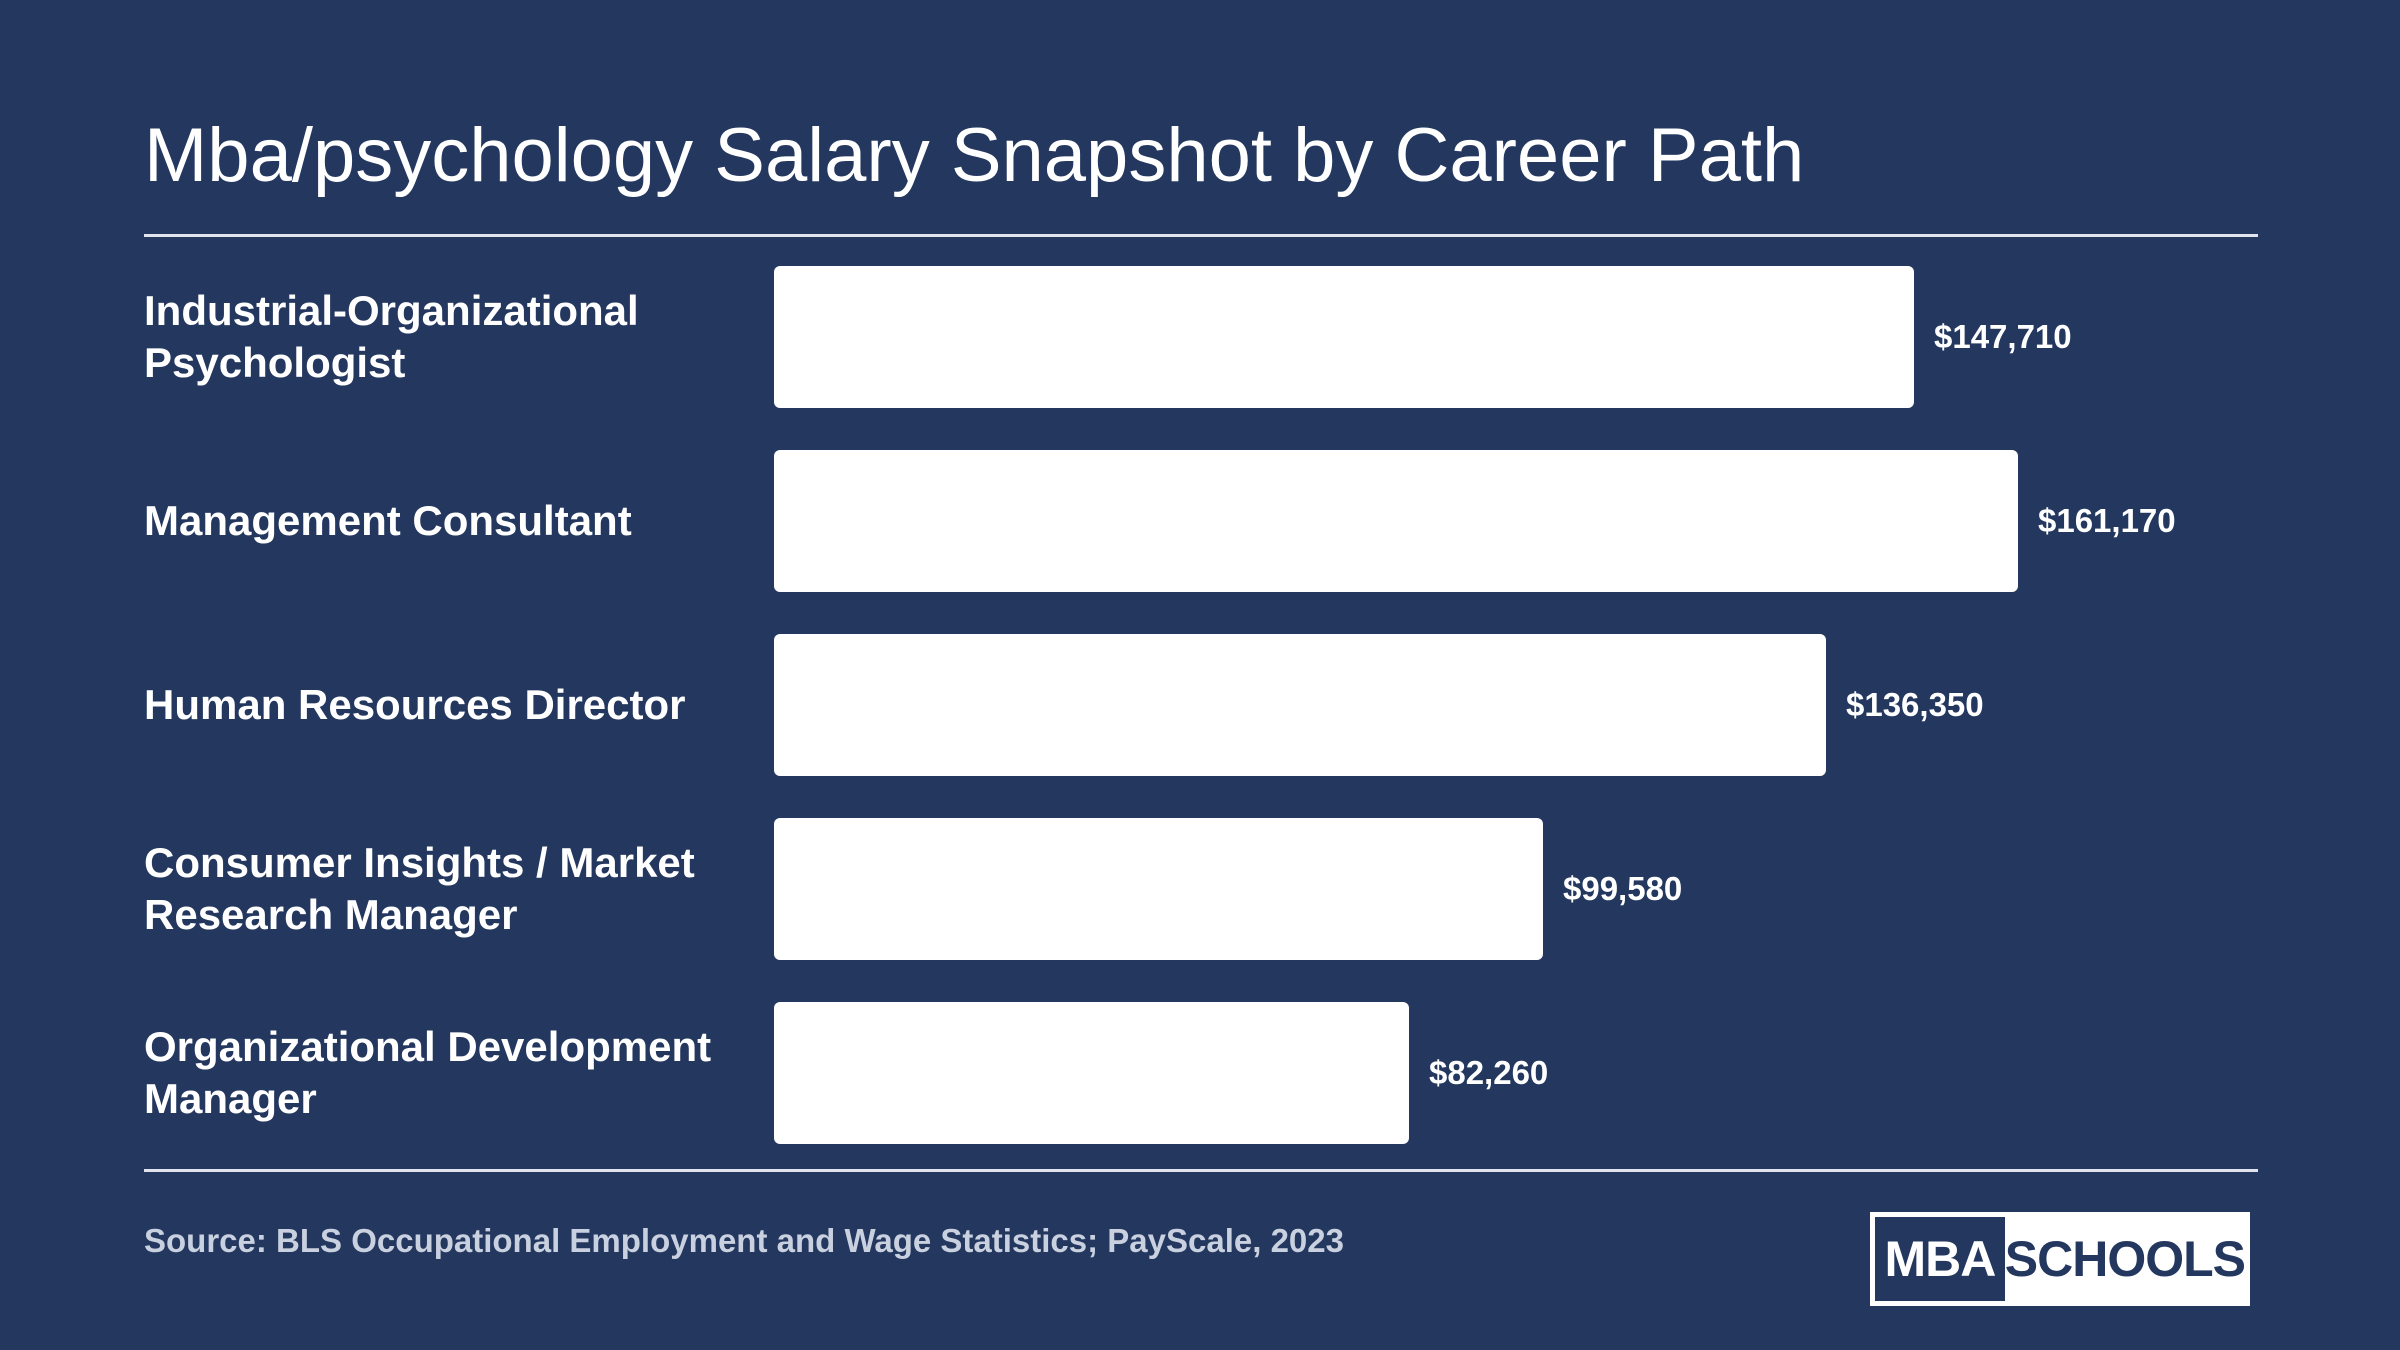 This screenshot has height=1350, width=2400. I want to click on mba-schools-logo: MBA SCHOOLS, so click(2060, 1259).